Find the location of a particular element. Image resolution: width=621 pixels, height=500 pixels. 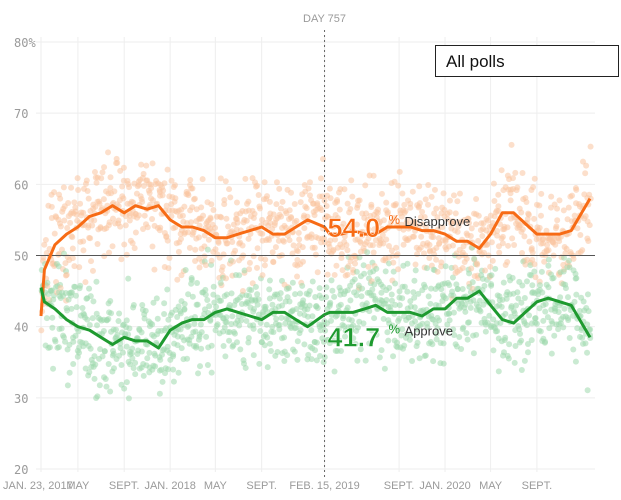

approve-label: Approve is located at coordinates (429, 331).